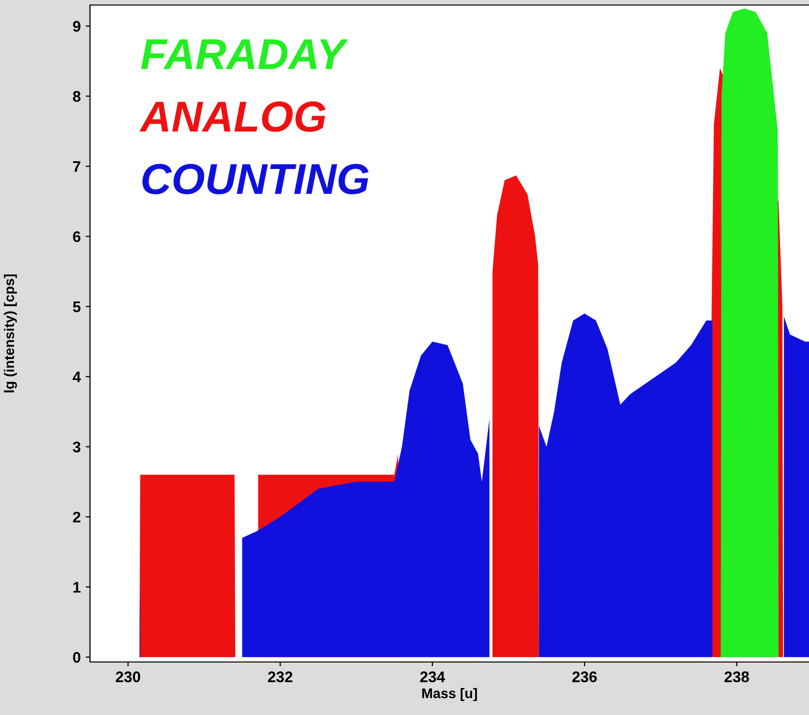  Describe the element at coordinates (76, 447) in the screenshot. I see `y-tick-label: 3` at that location.